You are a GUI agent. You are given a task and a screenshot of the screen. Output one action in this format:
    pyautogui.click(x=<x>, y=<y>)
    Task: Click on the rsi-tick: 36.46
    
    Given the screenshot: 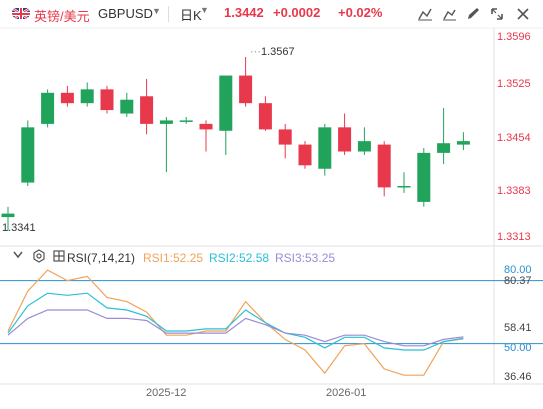 What is the action you would take?
    pyautogui.click(x=518, y=377)
    